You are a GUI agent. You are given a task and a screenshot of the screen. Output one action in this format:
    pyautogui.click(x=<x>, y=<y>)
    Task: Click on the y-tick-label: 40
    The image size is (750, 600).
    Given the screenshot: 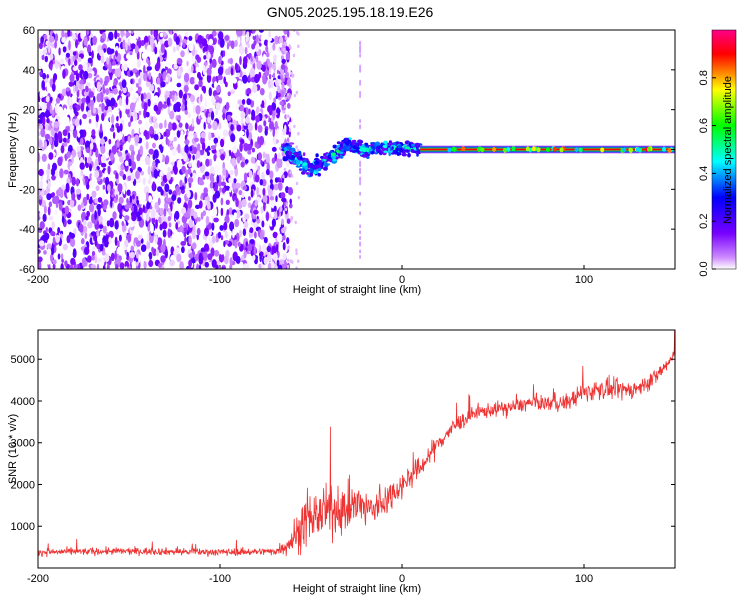 What is the action you would take?
    pyautogui.click(x=29, y=71)
    